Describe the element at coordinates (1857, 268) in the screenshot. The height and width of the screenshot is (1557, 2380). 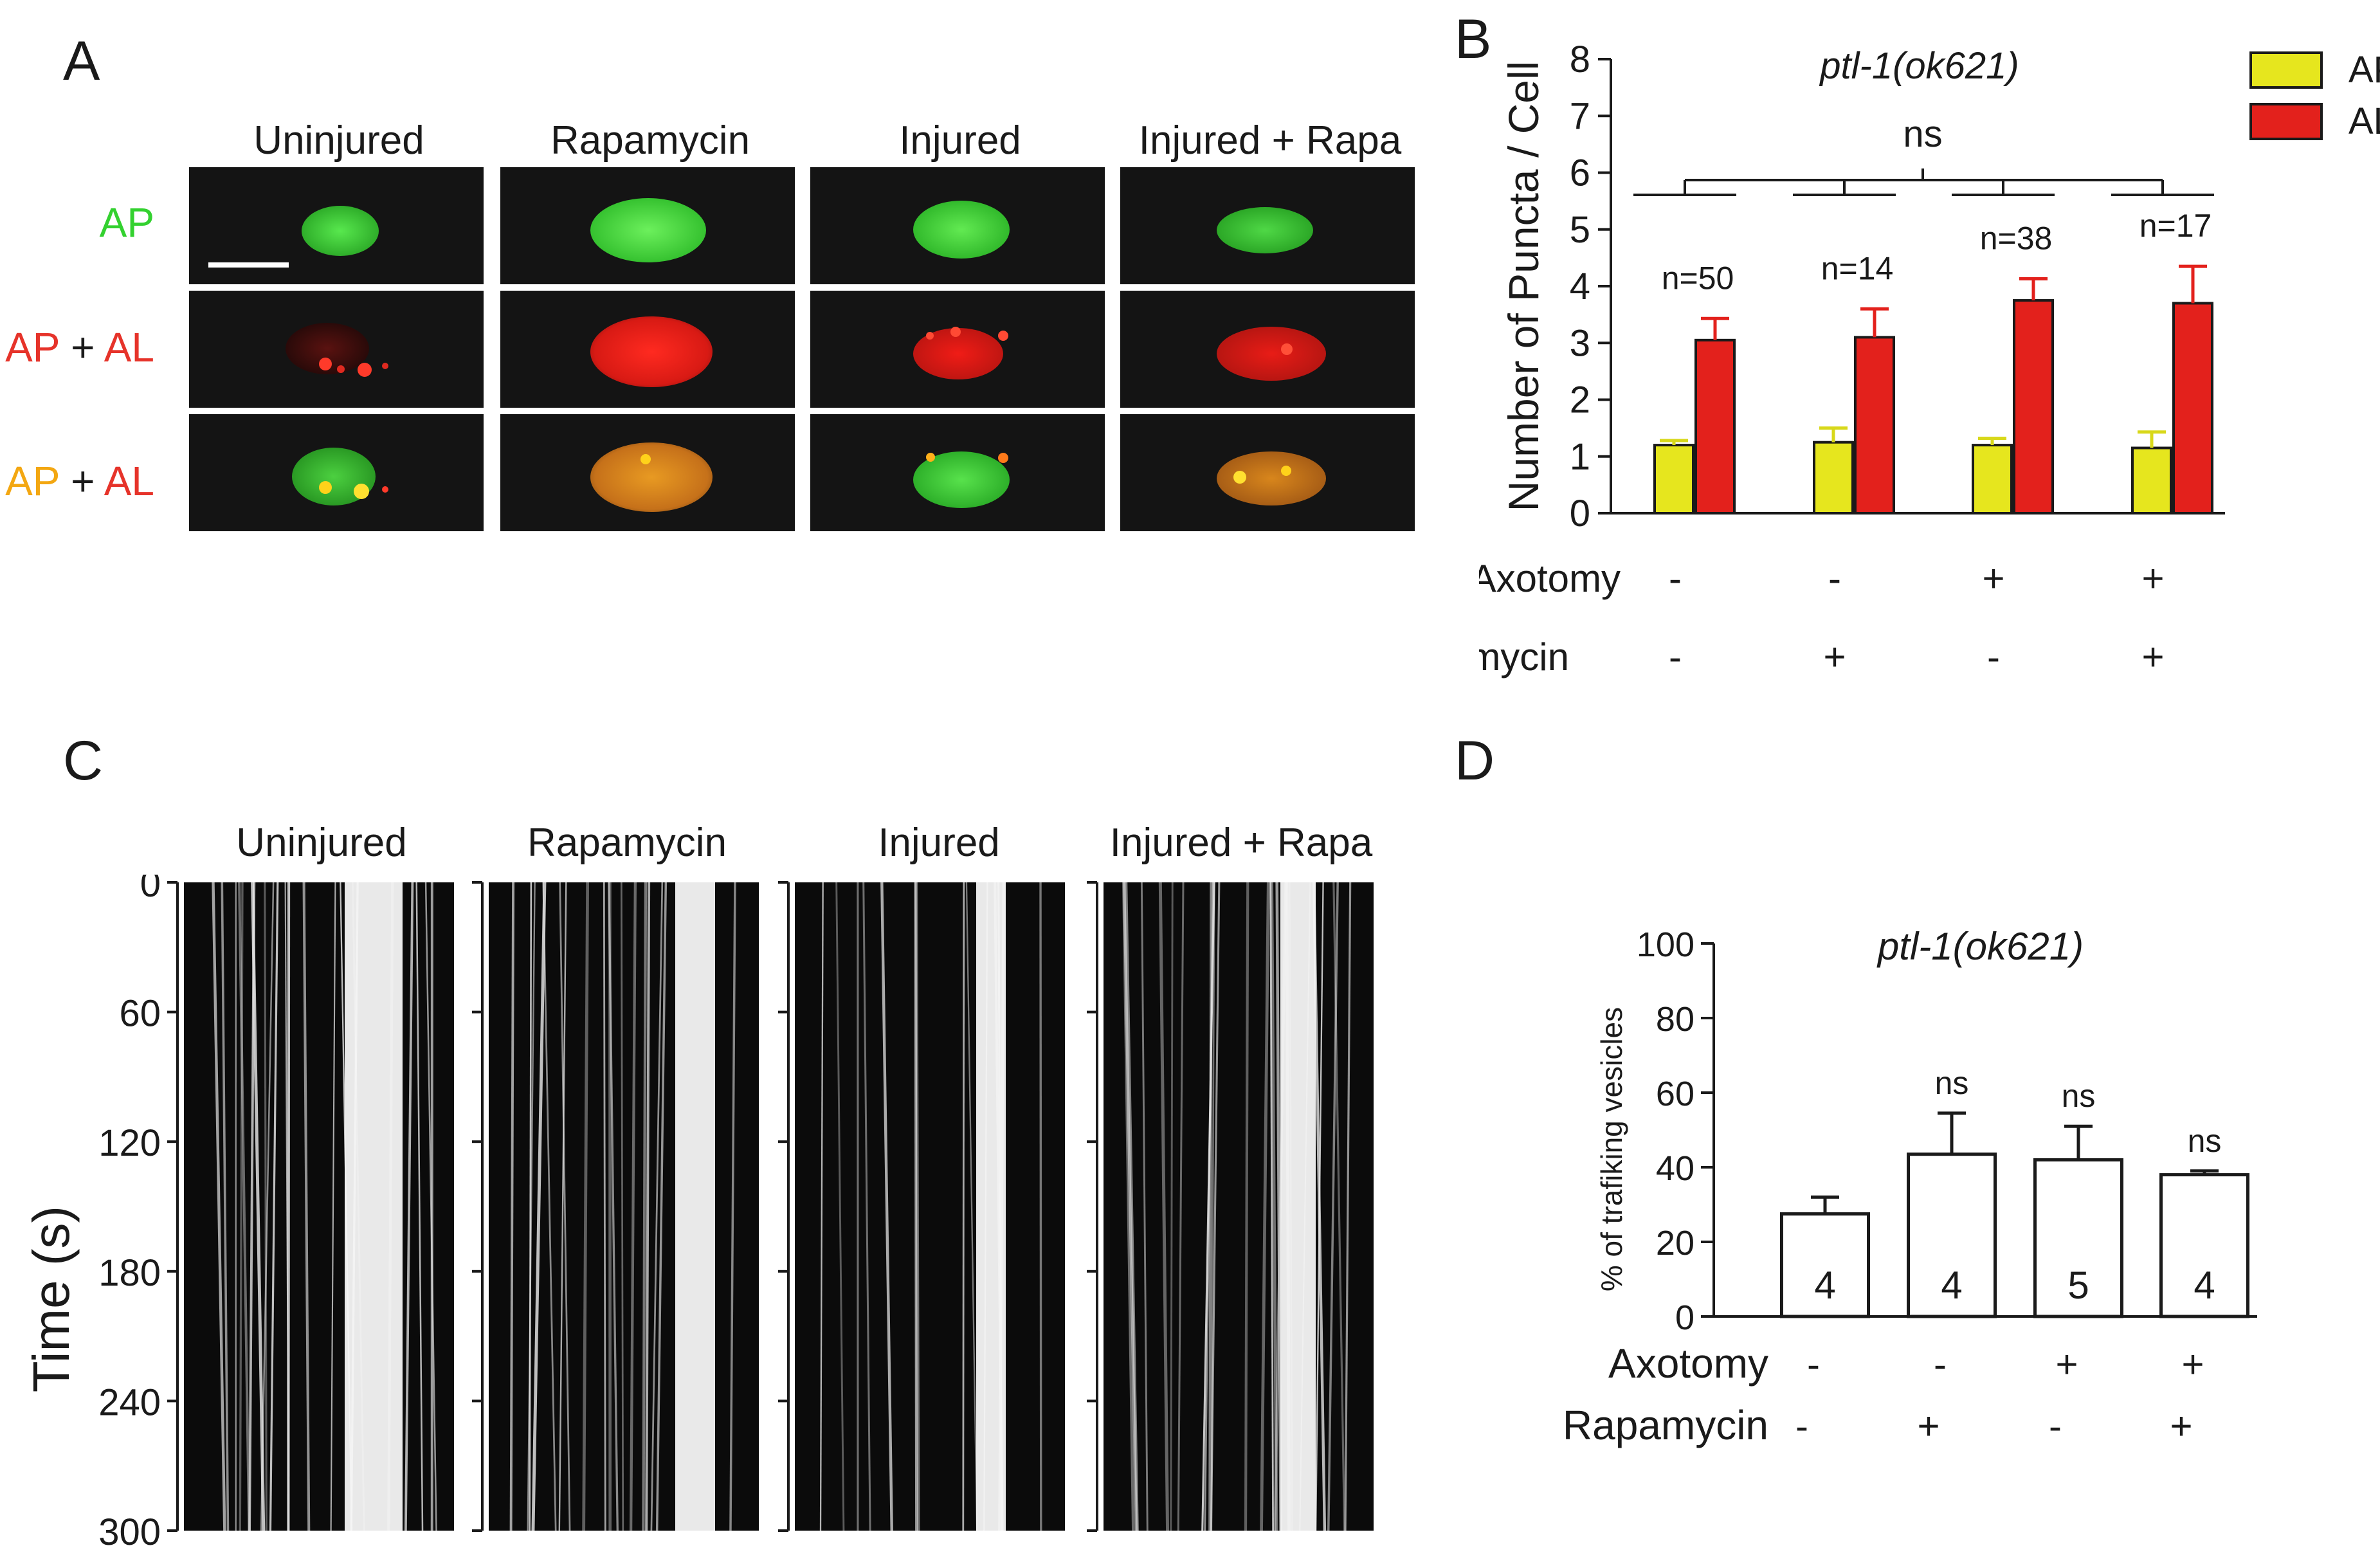
I see `n-label: n=14` at that location.